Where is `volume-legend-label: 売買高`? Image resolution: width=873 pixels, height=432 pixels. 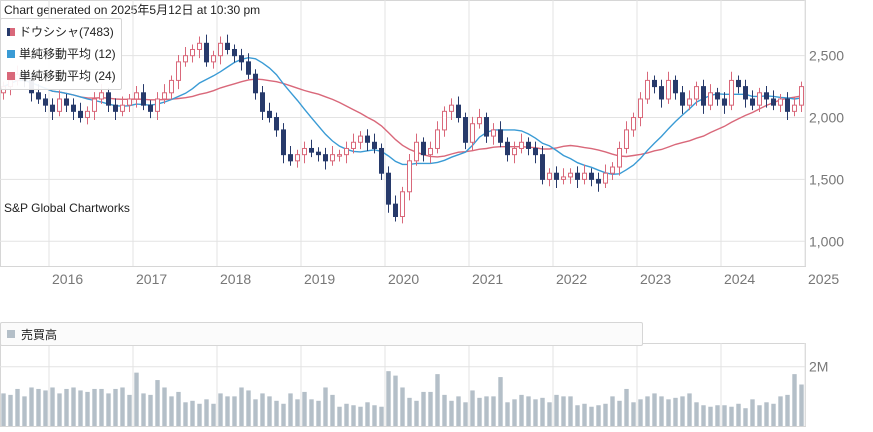
volume-legend-label: 売買高 is located at coordinates (39, 335).